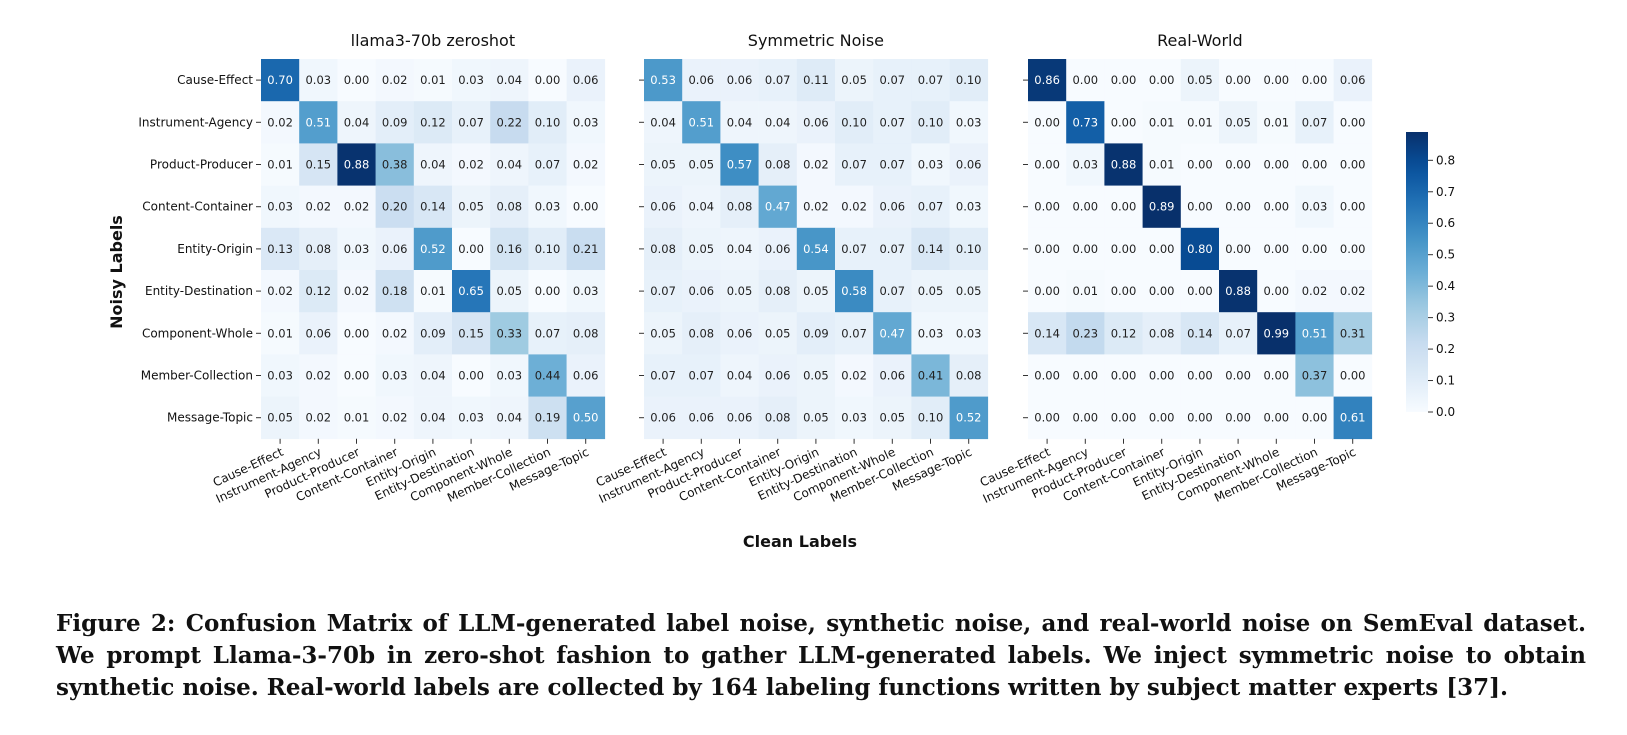  I want to click on y-tick-label: Component-Whole, so click(197, 333).